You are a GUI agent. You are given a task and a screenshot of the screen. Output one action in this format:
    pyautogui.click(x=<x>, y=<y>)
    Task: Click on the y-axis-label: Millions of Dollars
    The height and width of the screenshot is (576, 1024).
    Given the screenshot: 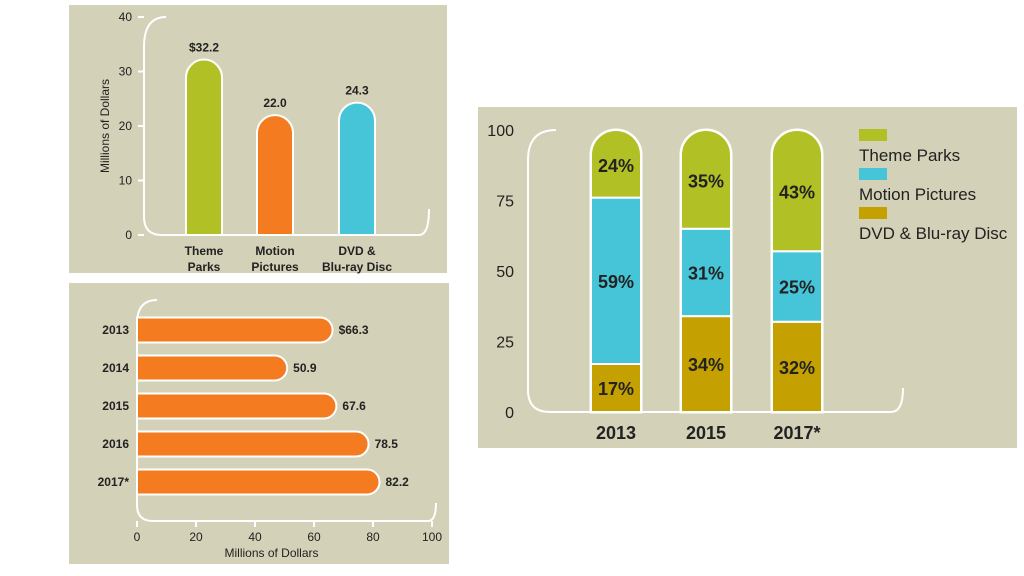 What is the action you would take?
    pyautogui.click(x=105, y=126)
    